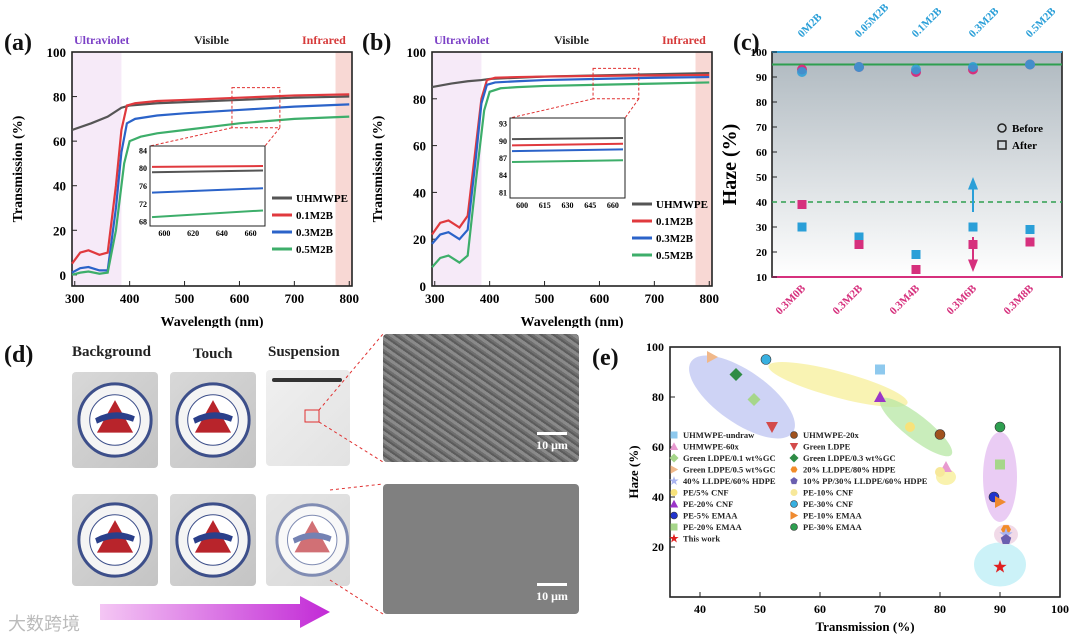 The height and width of the screenshot is (642, 1080). I want to click on legend-after-label: After, so click(1024, 146).